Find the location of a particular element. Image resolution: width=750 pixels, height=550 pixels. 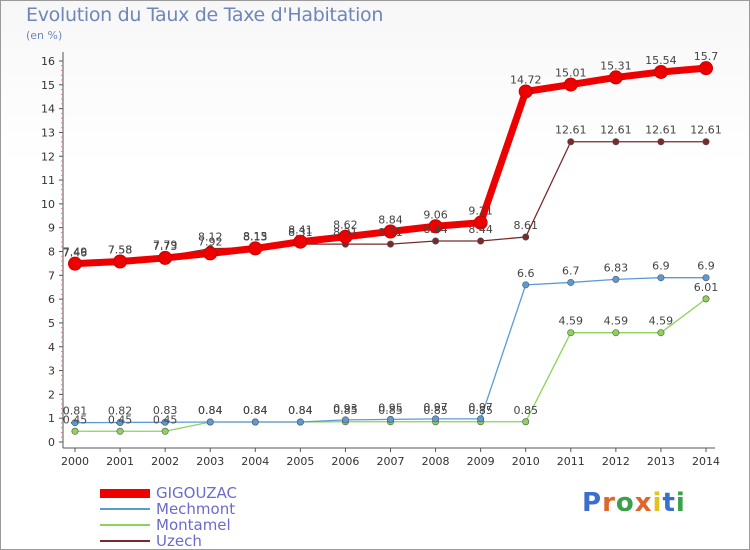

legend: GIGOUZAC Mechmont Montamel Uzech is located at coordinates (168, 517).